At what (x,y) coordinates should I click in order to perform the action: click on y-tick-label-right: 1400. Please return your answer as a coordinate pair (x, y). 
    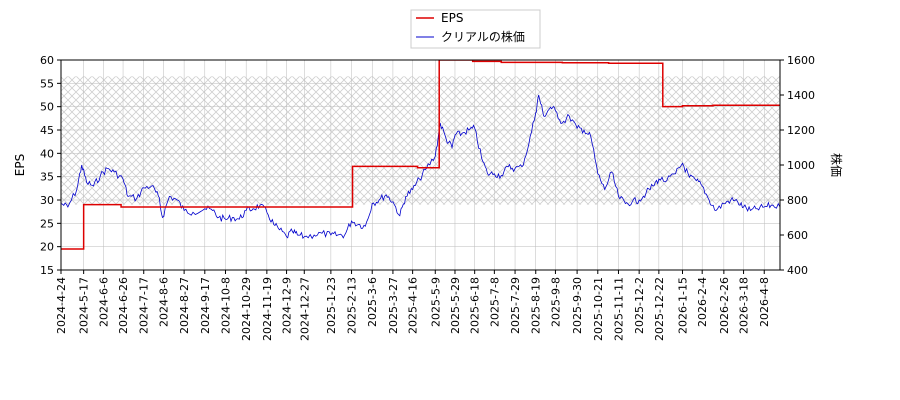
    Looking at the image, I should click on (801, 95).